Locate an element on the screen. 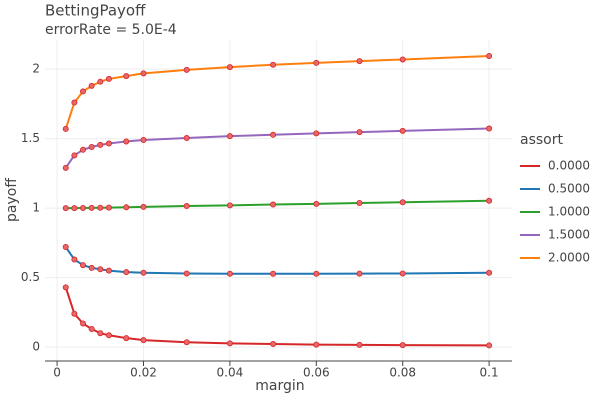  chart-title: BettingPayoff is located at coordinates (95, 11).